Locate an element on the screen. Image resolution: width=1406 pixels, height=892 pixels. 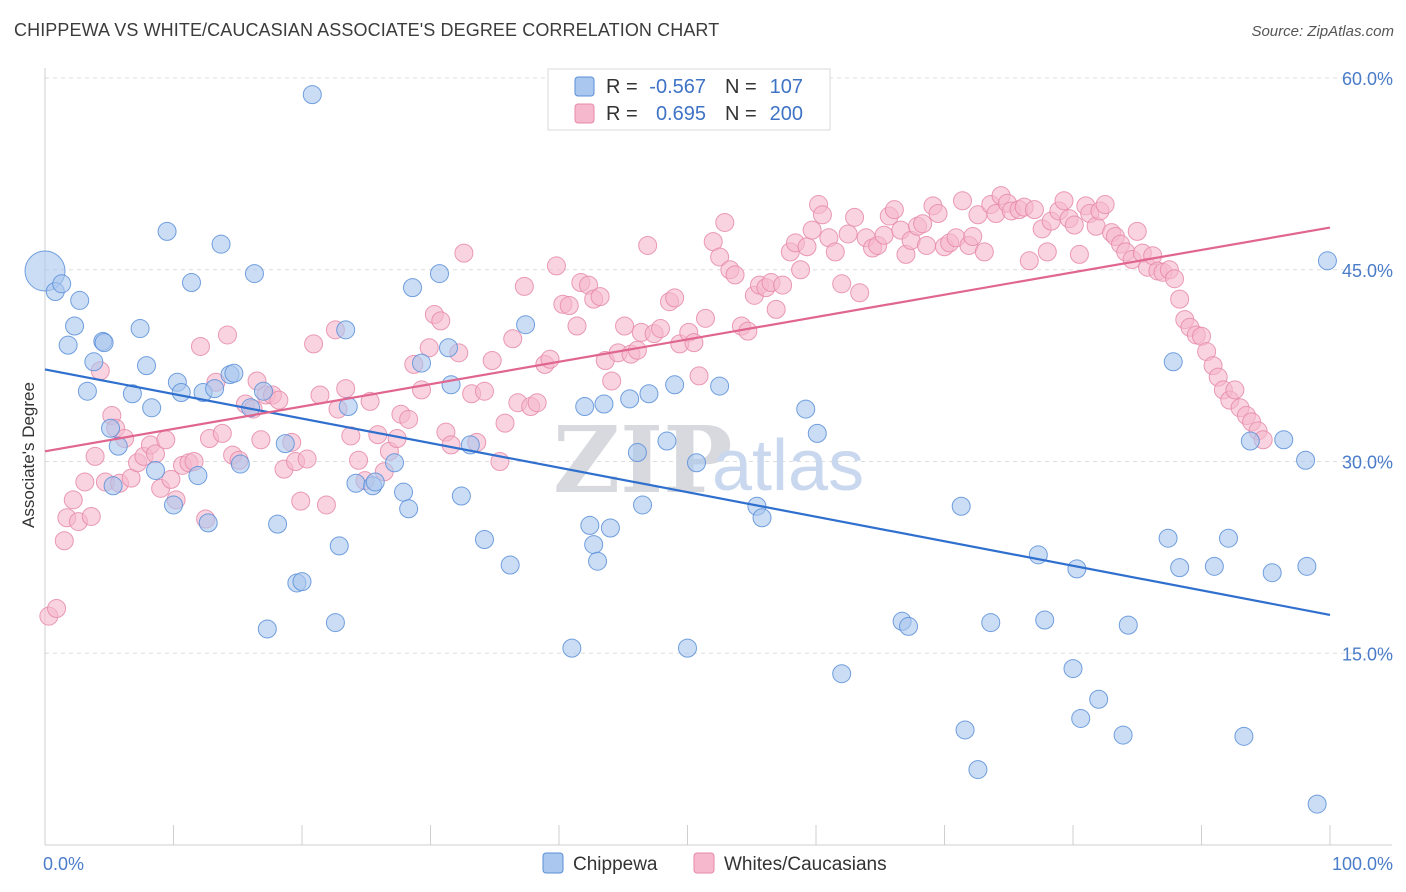
legend-r-value-whites: 0.695 is located at coordinates (681, 114).